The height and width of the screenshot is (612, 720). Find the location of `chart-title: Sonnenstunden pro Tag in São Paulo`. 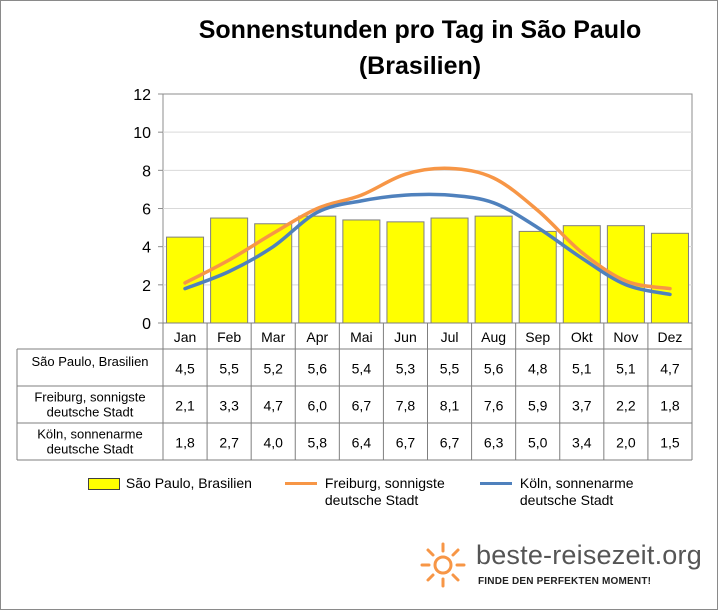

chart-title: Sonnenstunden pro Tag in São Paulo is located at coordinates (420, 30).